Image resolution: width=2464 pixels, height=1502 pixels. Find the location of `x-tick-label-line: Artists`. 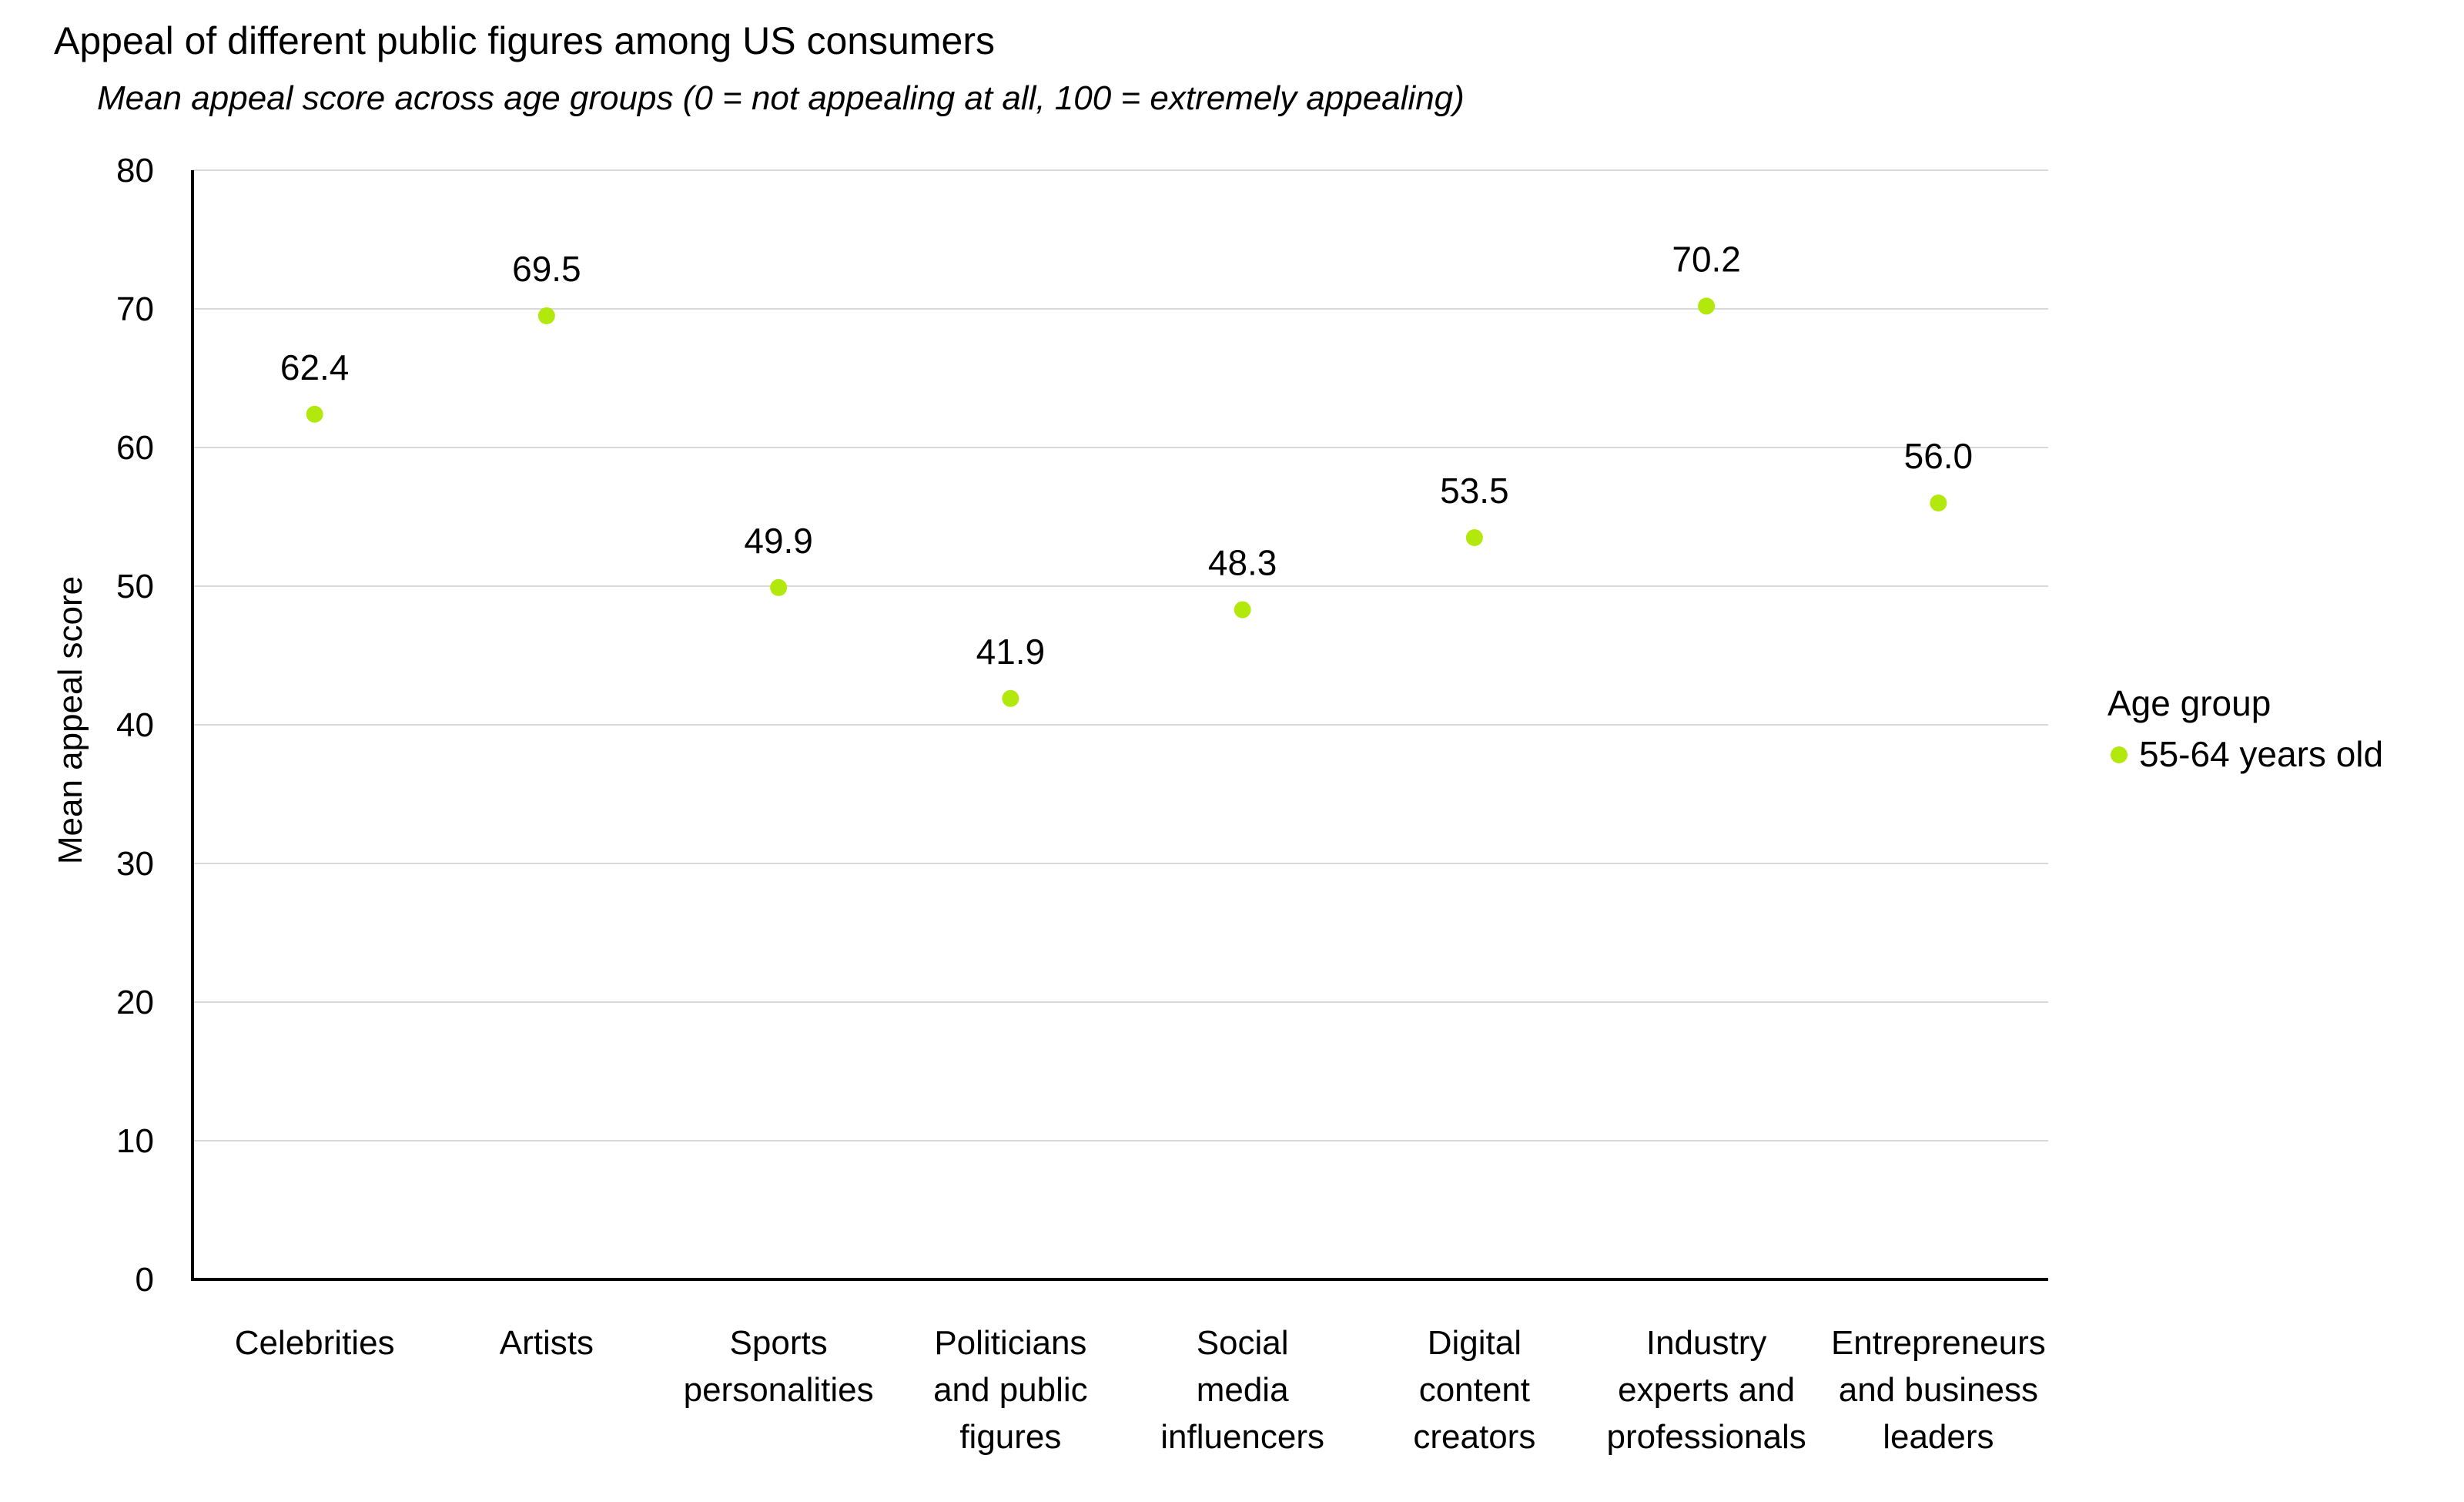

x-tick-label-line: Artists is located at coordinates (547, 1343).